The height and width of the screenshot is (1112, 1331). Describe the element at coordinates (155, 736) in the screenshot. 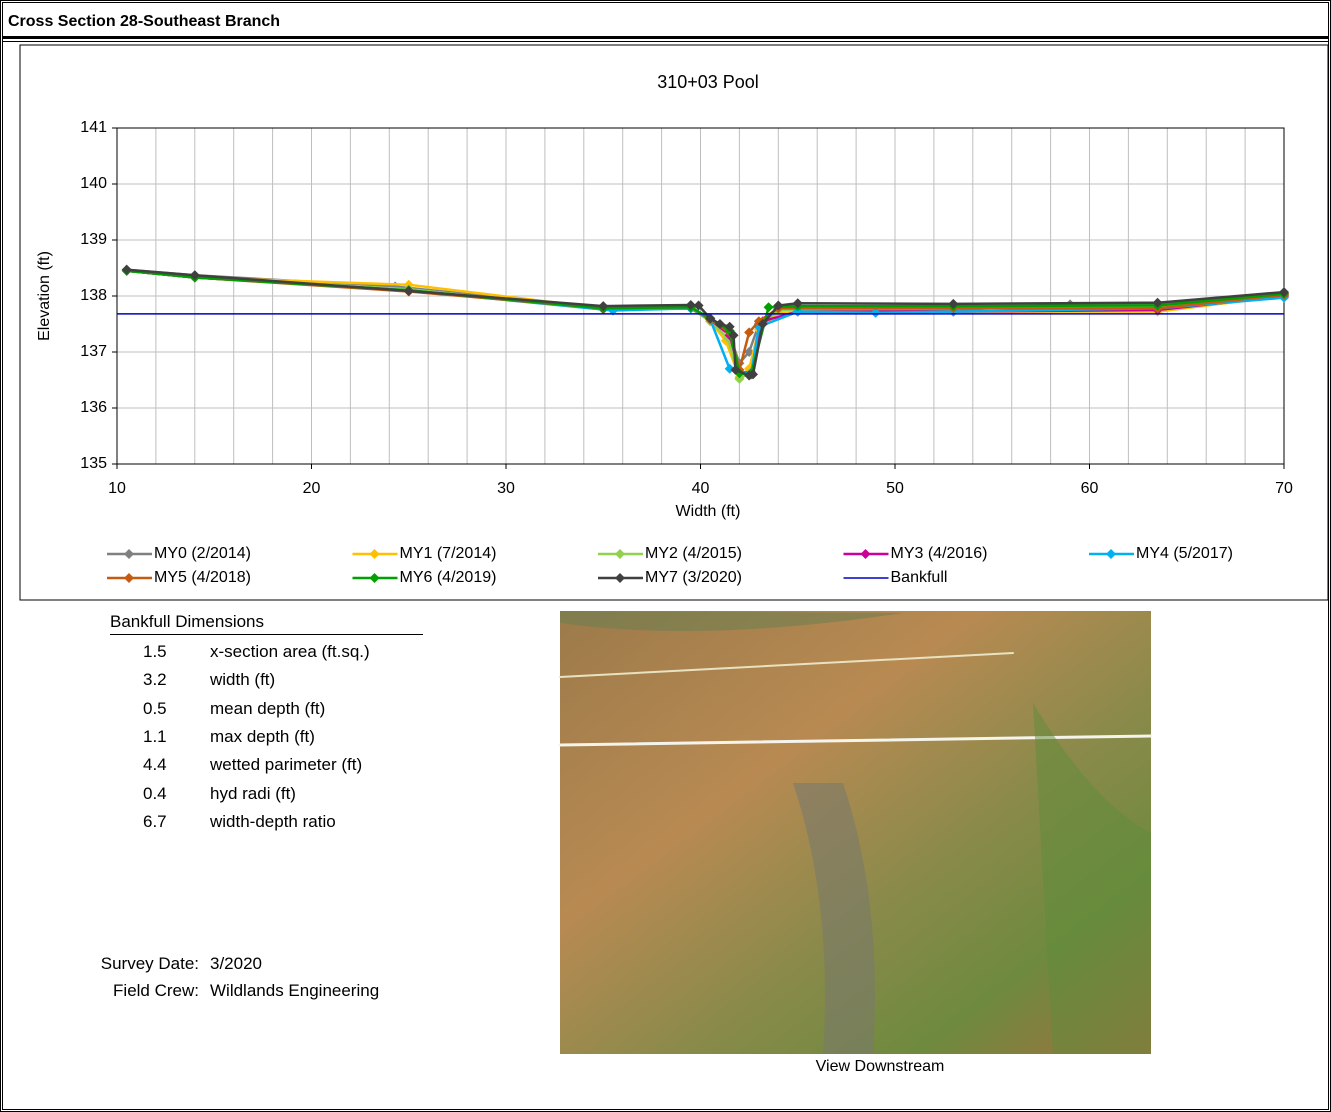

I see `table-value: 1.1` at that location.